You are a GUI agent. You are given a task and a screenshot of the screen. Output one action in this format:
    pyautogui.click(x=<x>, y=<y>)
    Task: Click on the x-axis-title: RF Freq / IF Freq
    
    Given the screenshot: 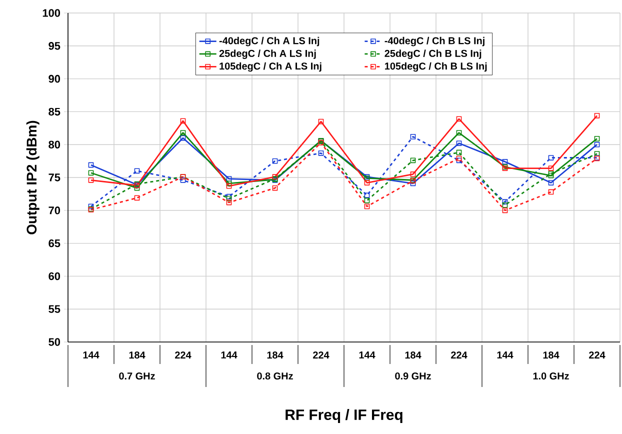 What is the action you would take?
    pyautogui.click(x=344, y=416)
    